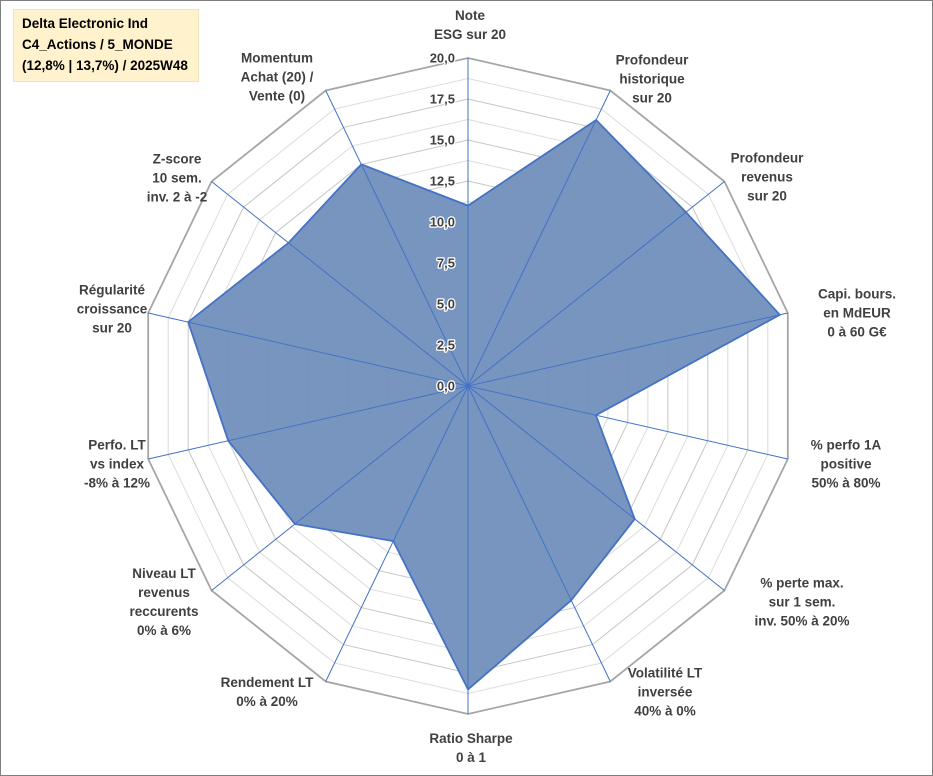 The width and height of the screenshot is (933, 776). I want to click on title-line-3: (12,8% | 13,7%) / 2025W48, so click(105, 65).